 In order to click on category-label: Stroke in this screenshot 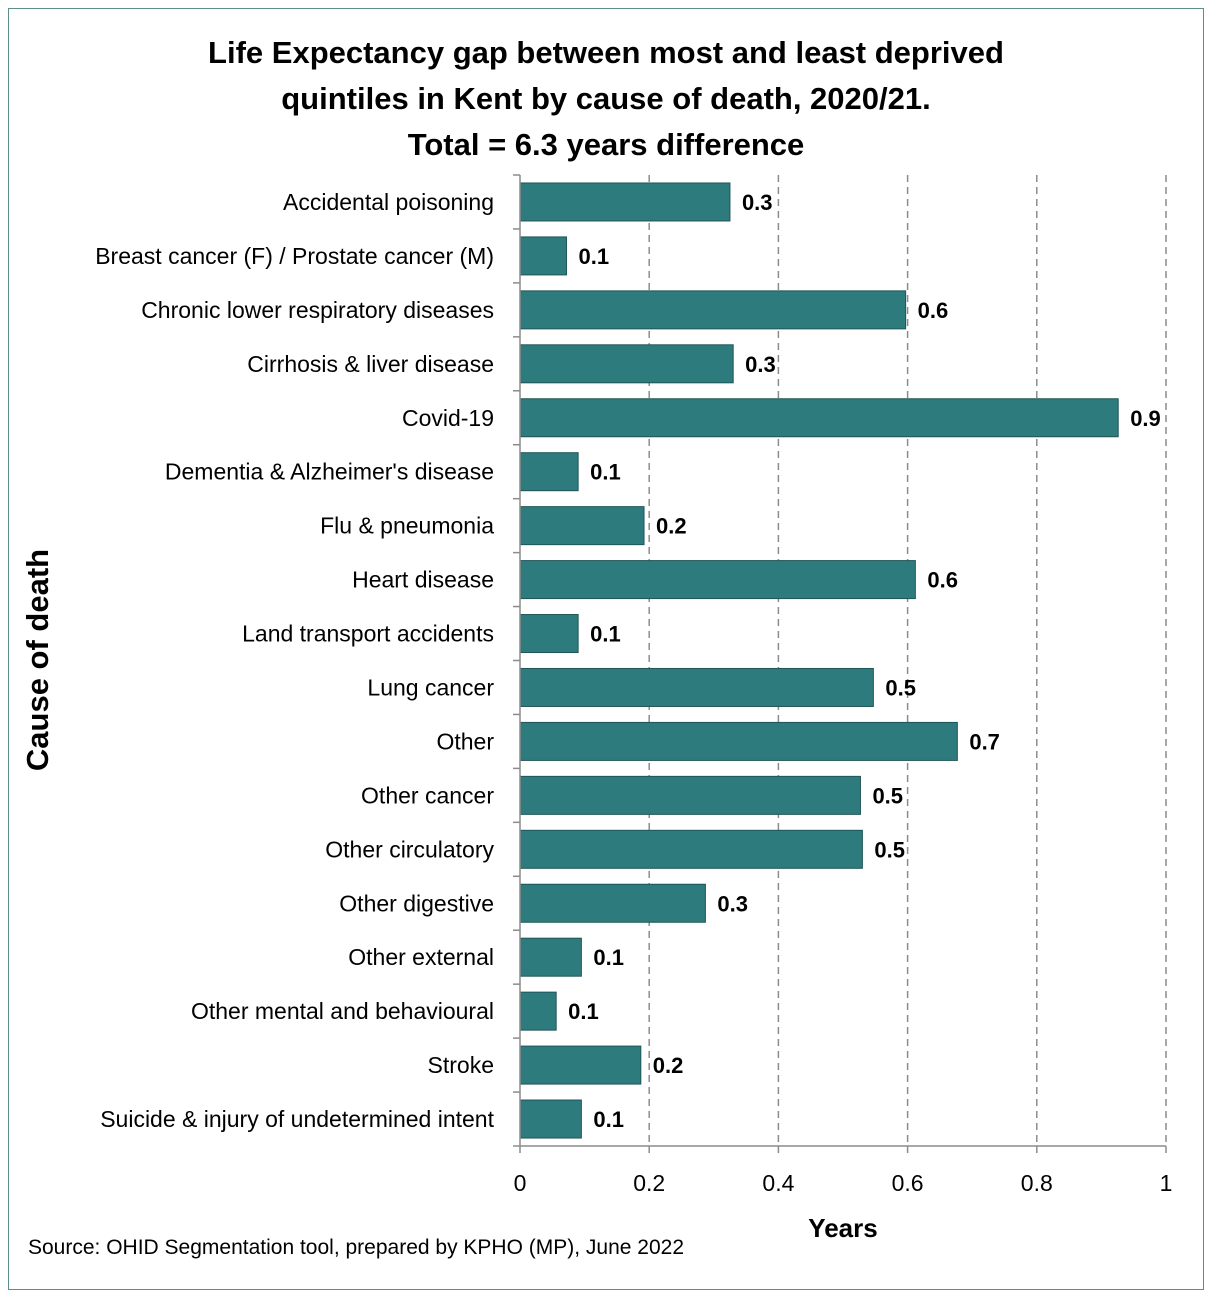, I will do `click(461, 1065)`.